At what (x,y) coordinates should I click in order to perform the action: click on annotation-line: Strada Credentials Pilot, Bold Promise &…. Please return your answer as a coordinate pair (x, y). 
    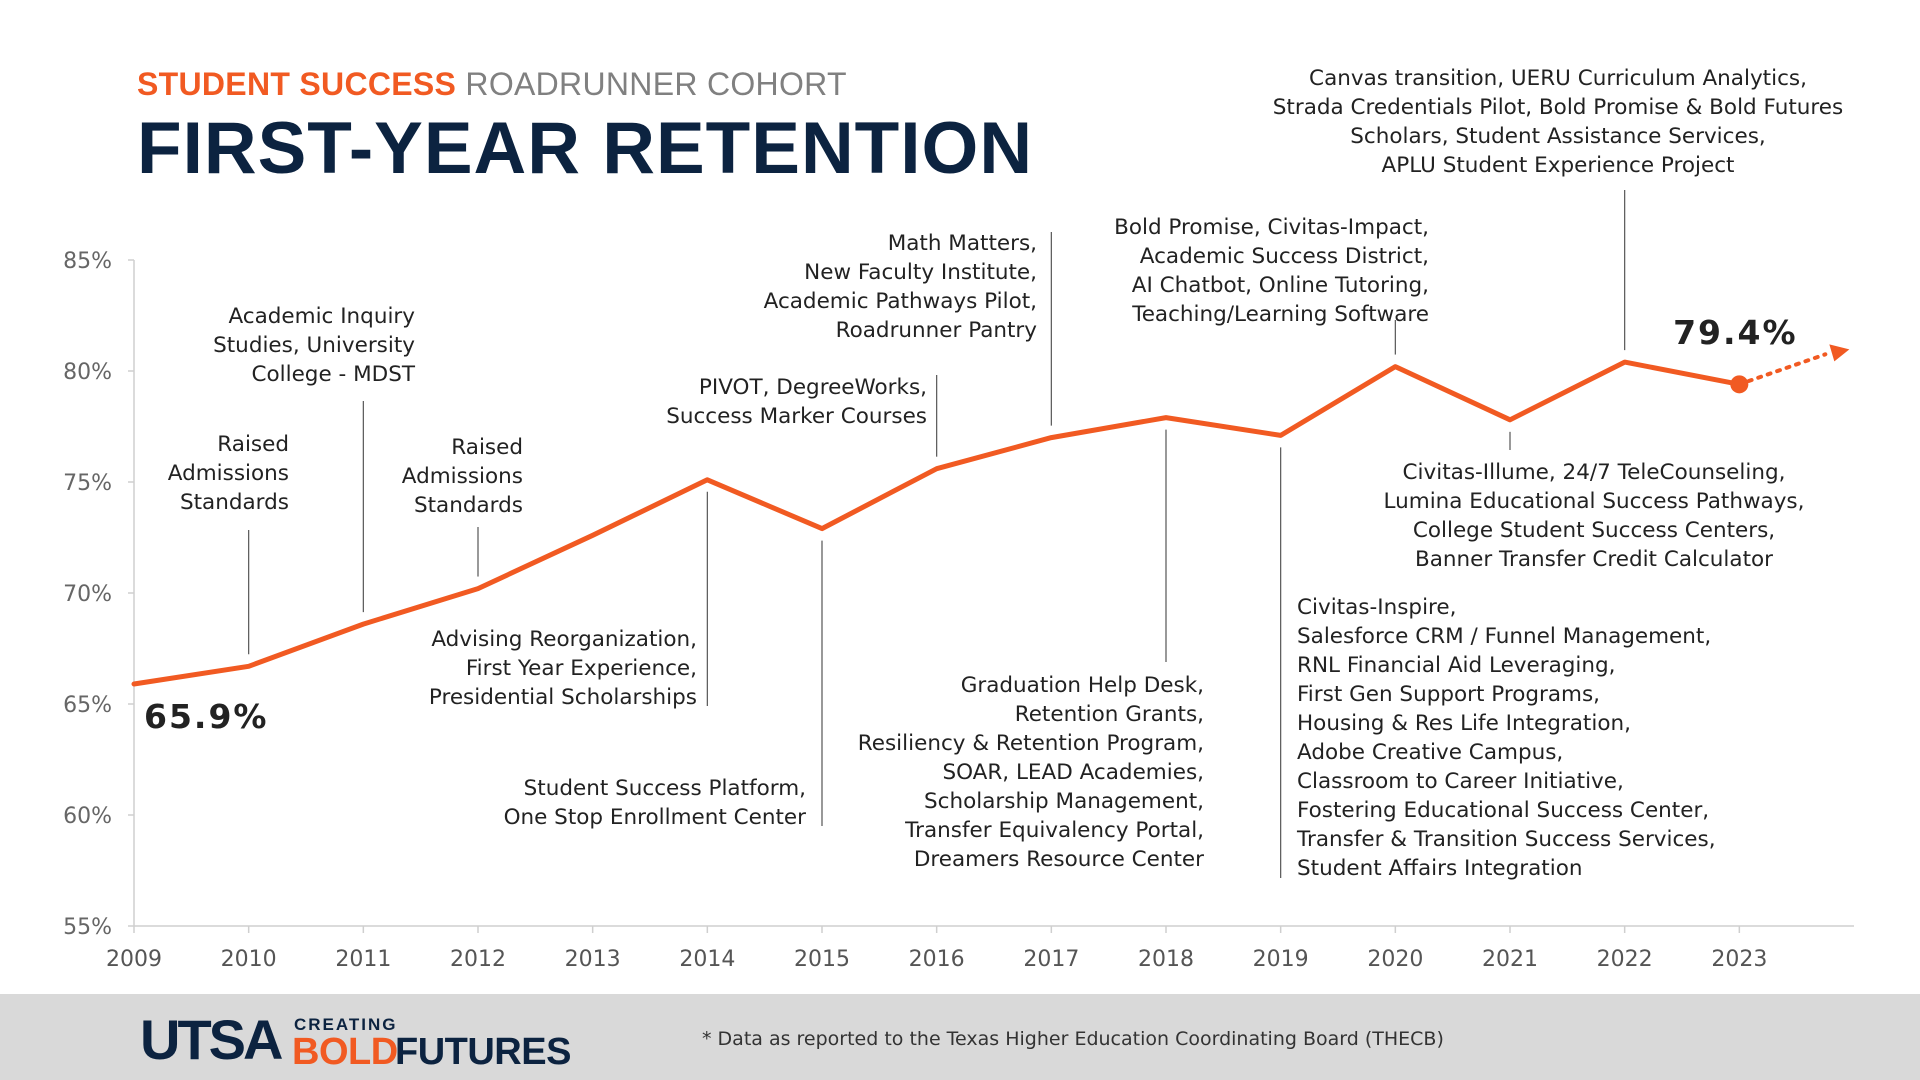
    Looking at the image, I should click on (1558, 107).